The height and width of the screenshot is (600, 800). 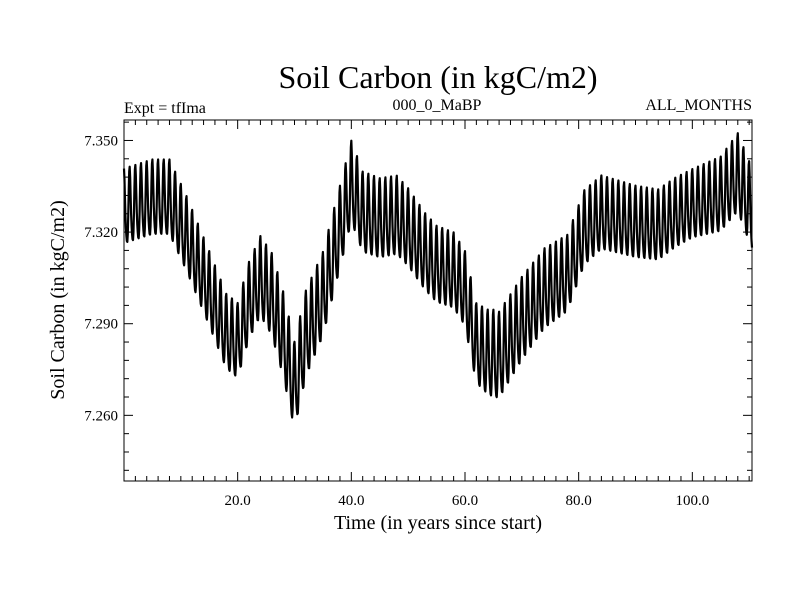 I want to click on y-tick-label: 7.320, so click(x=101, y=233).